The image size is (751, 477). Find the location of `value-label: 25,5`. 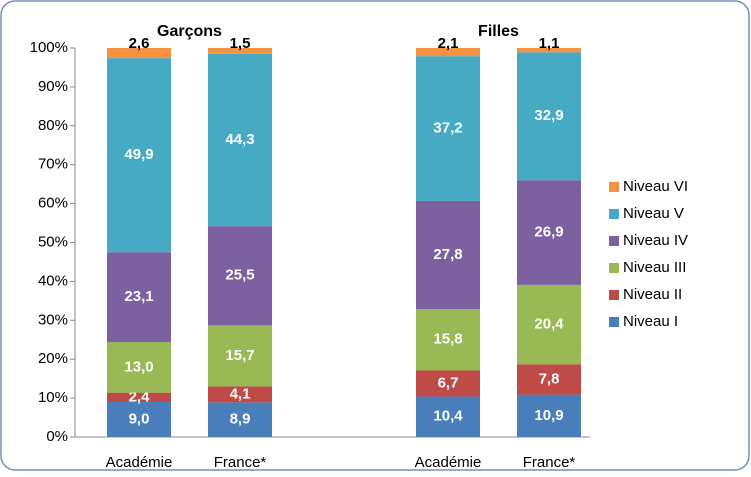

value-label: 25,5 is located at coordinates (239, 275).